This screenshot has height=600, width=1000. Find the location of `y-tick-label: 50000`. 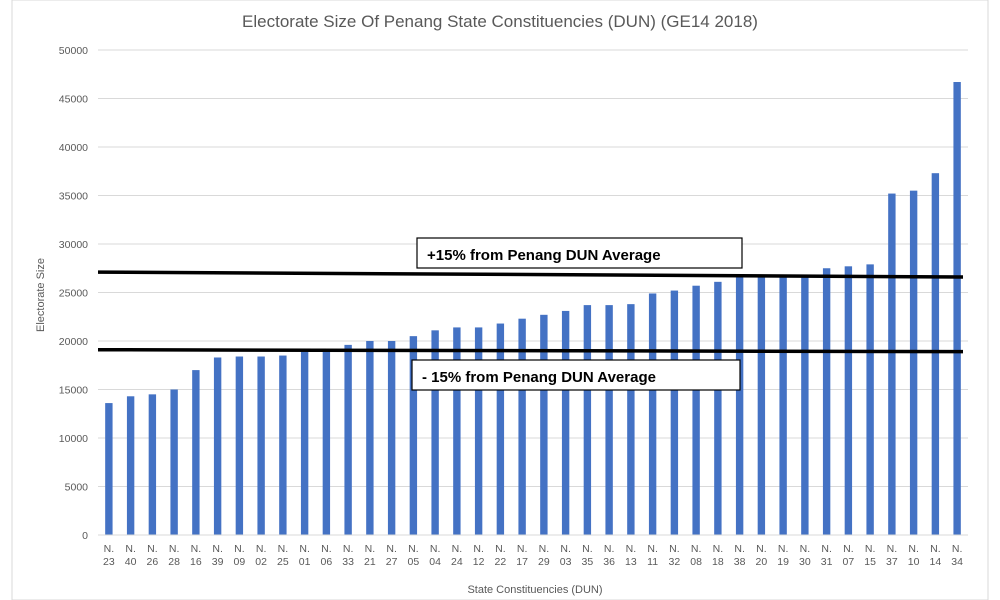

y-tick-label: 50000 is located at coordinates (73, 51).